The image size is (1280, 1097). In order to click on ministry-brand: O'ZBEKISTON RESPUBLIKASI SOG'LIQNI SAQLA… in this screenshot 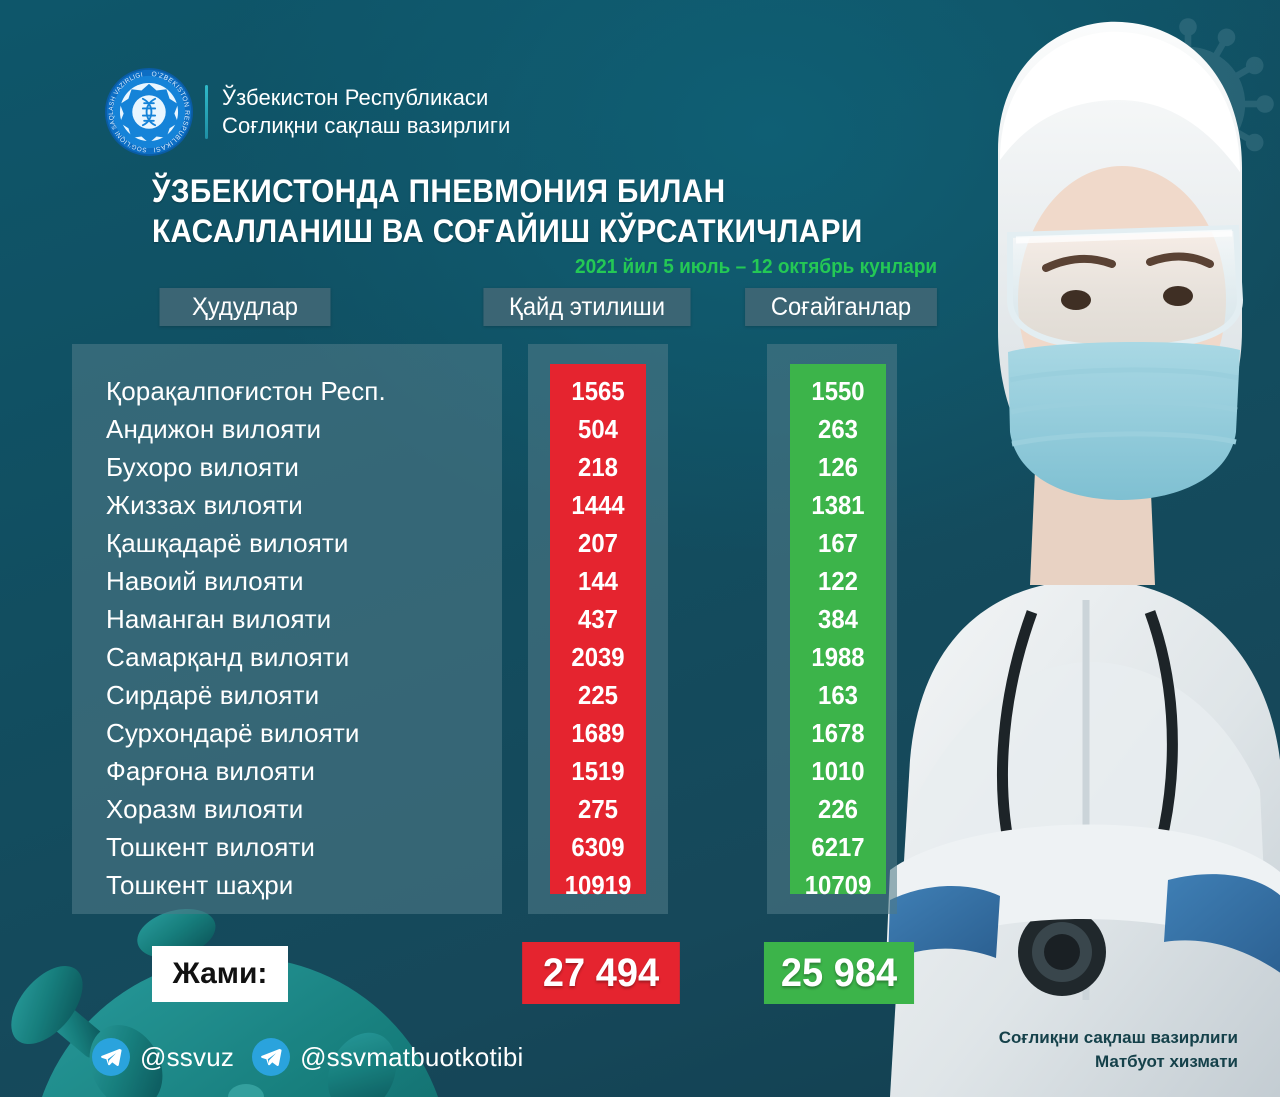, I will do `click(307, 112)`.